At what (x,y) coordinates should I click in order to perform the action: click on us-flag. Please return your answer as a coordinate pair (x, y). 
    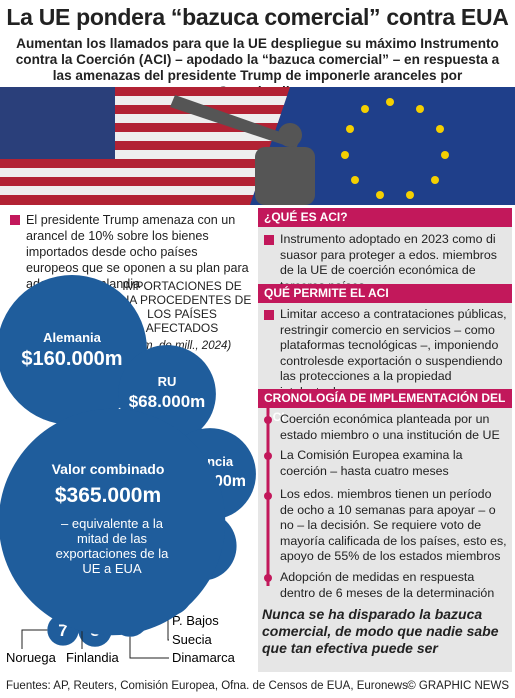
    Looking at the image, I should click on (145, 146).